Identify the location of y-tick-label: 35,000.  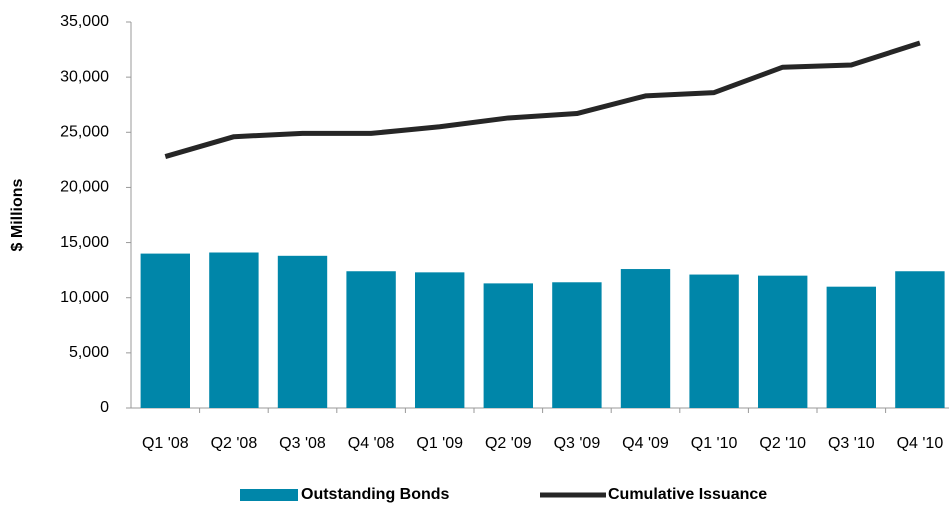
(84, 21).